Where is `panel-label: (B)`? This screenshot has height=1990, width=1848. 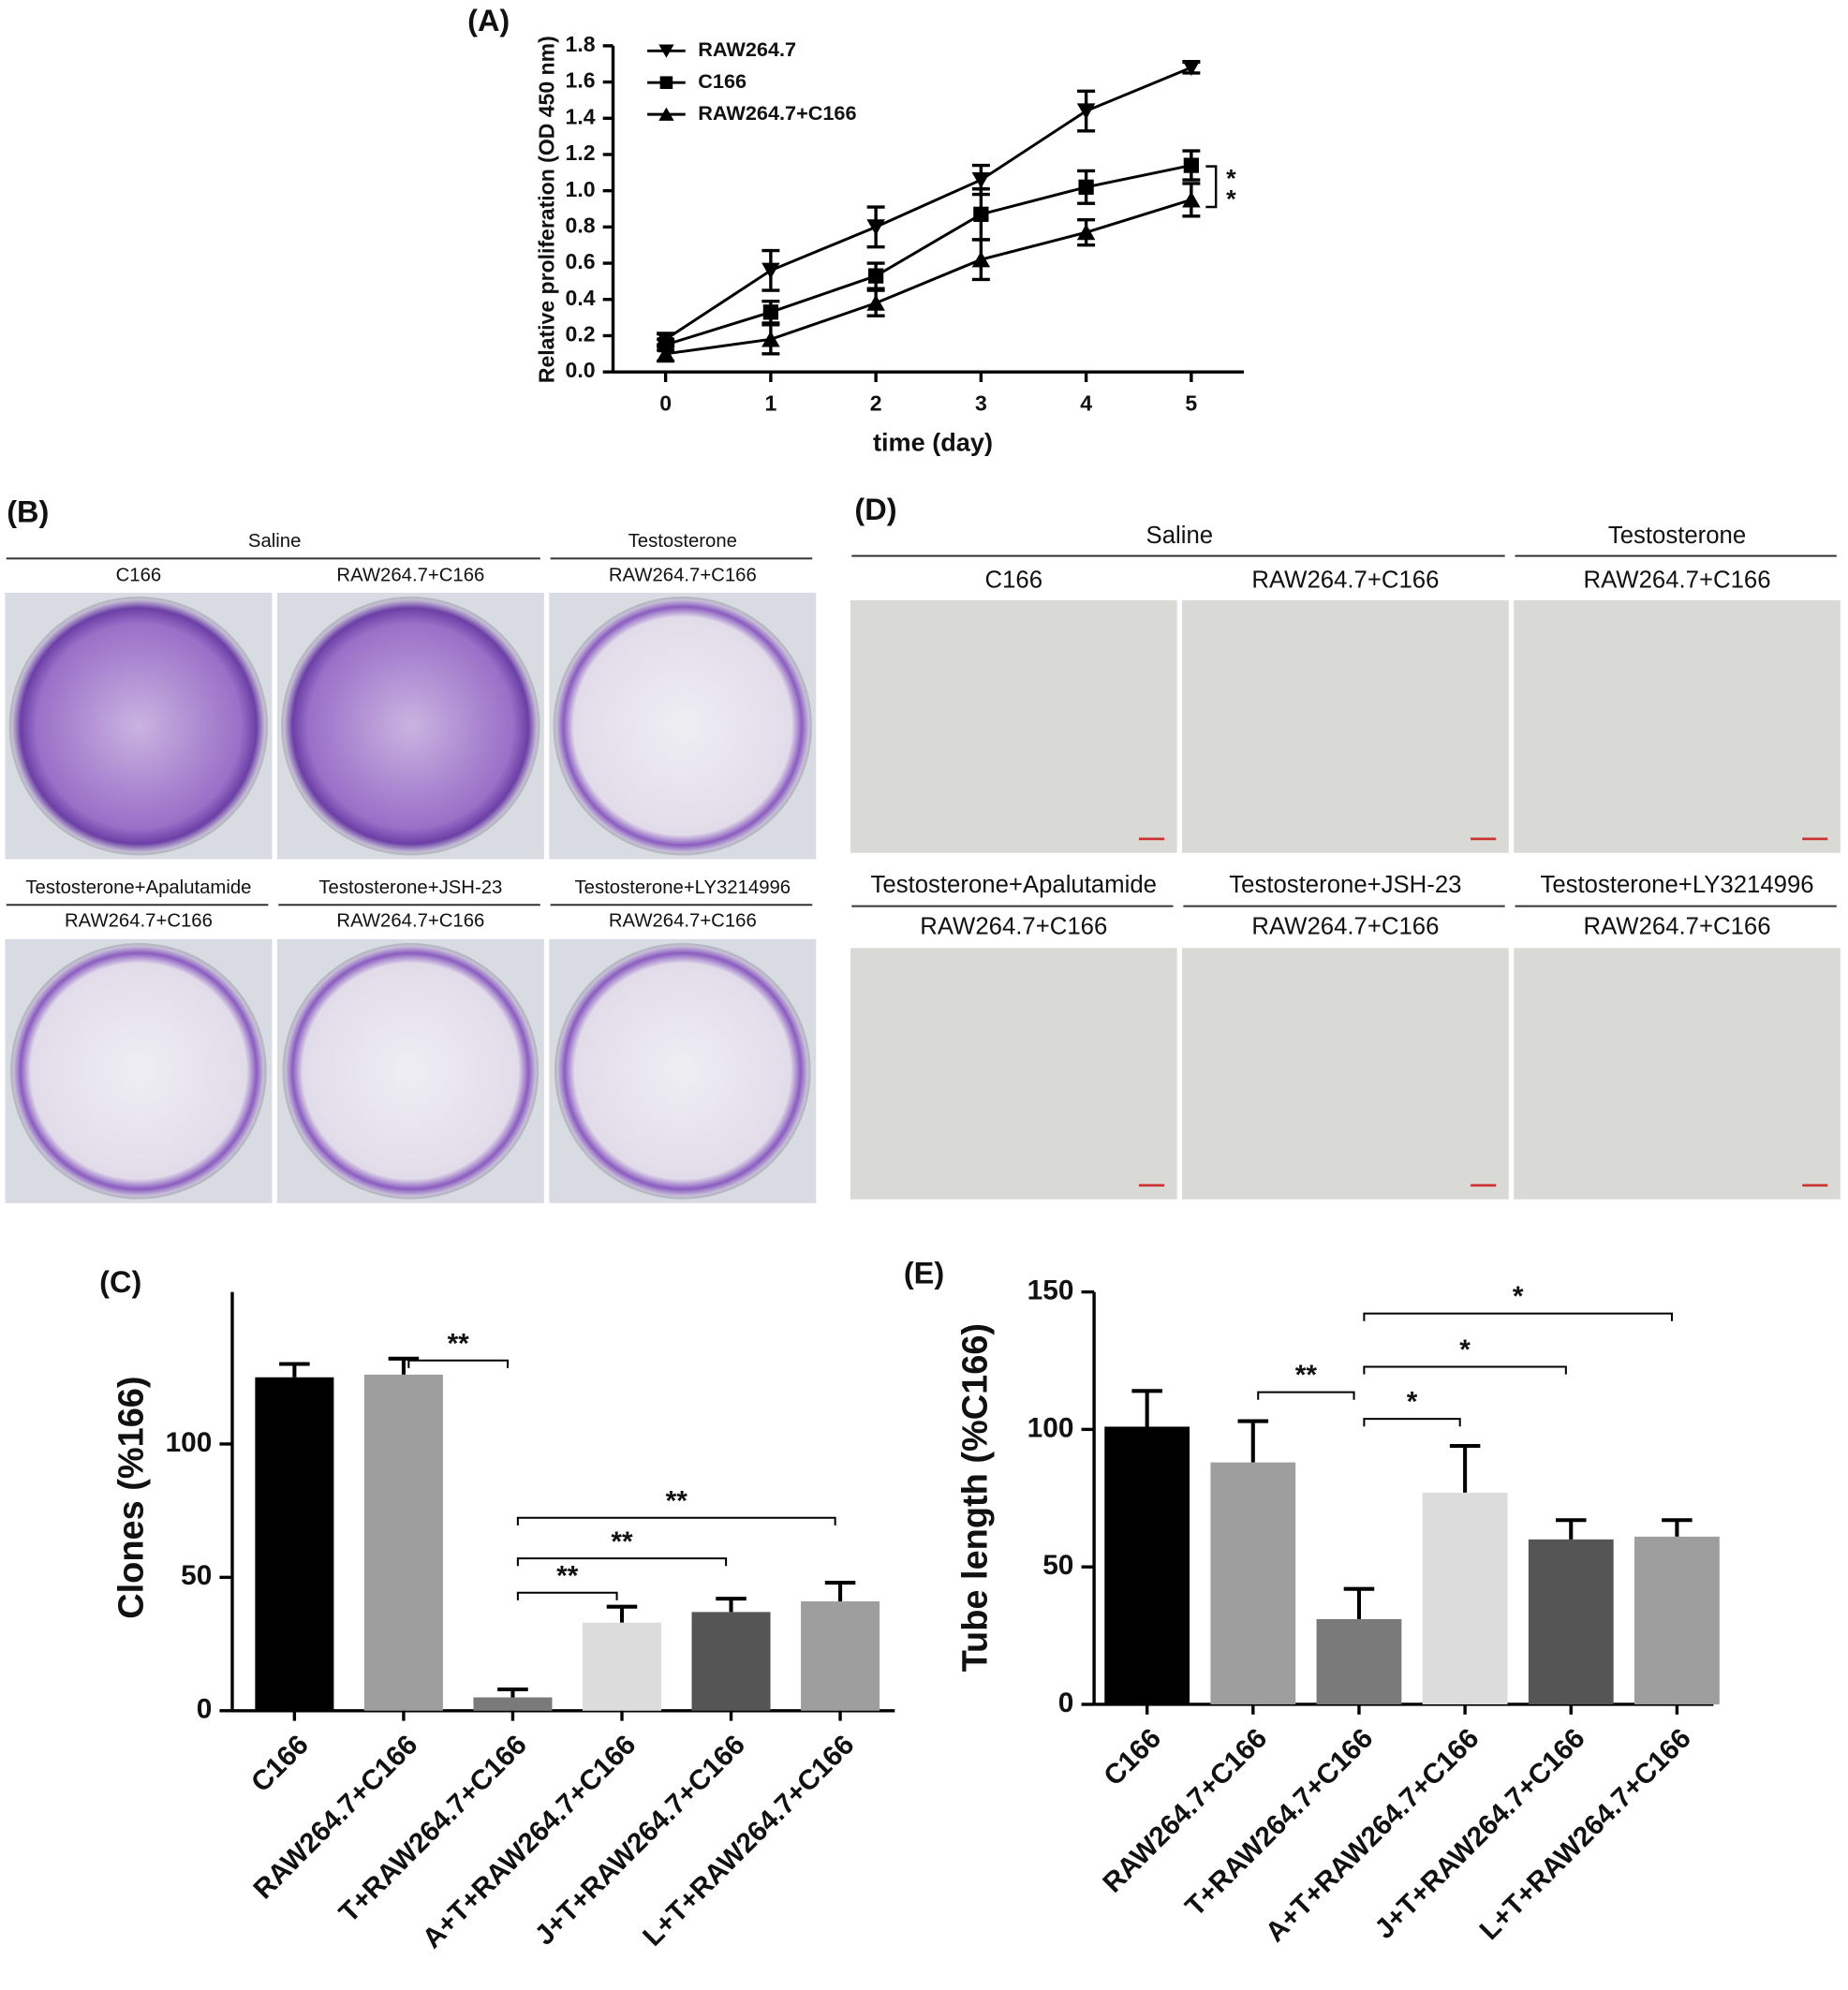 panel-label: (B) is located at coordinates (28, 512).